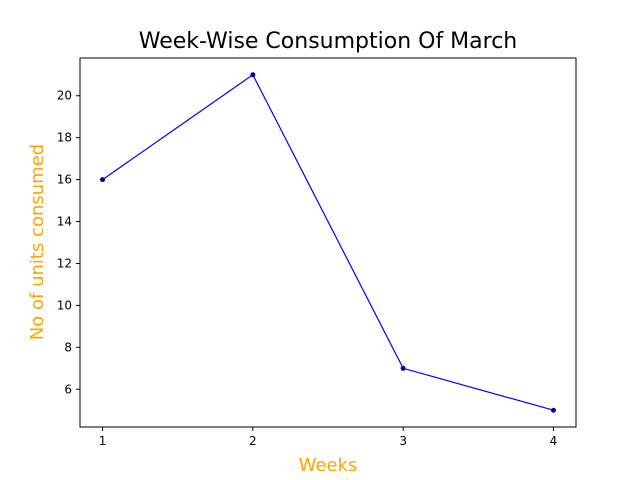 The height and width of the screenshot is (480, 640). I want to click on y-tick-label: 10, so click(64, 305).